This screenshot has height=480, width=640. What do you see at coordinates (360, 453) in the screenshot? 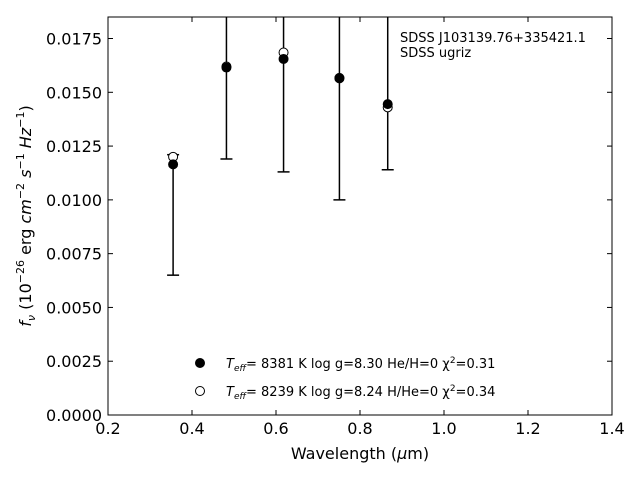
I see `x-axis-label: Wavelength (μm)` at bounding box center [360, 453].